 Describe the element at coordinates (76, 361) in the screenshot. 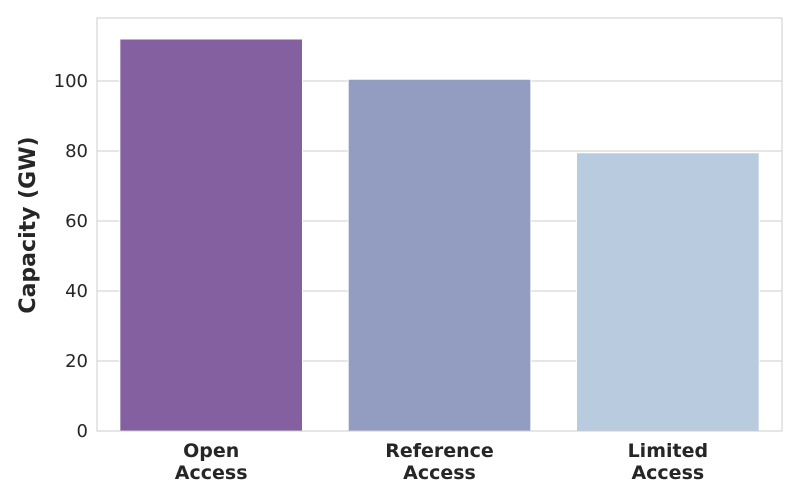

I see `y-tick-label: 20` at that location.